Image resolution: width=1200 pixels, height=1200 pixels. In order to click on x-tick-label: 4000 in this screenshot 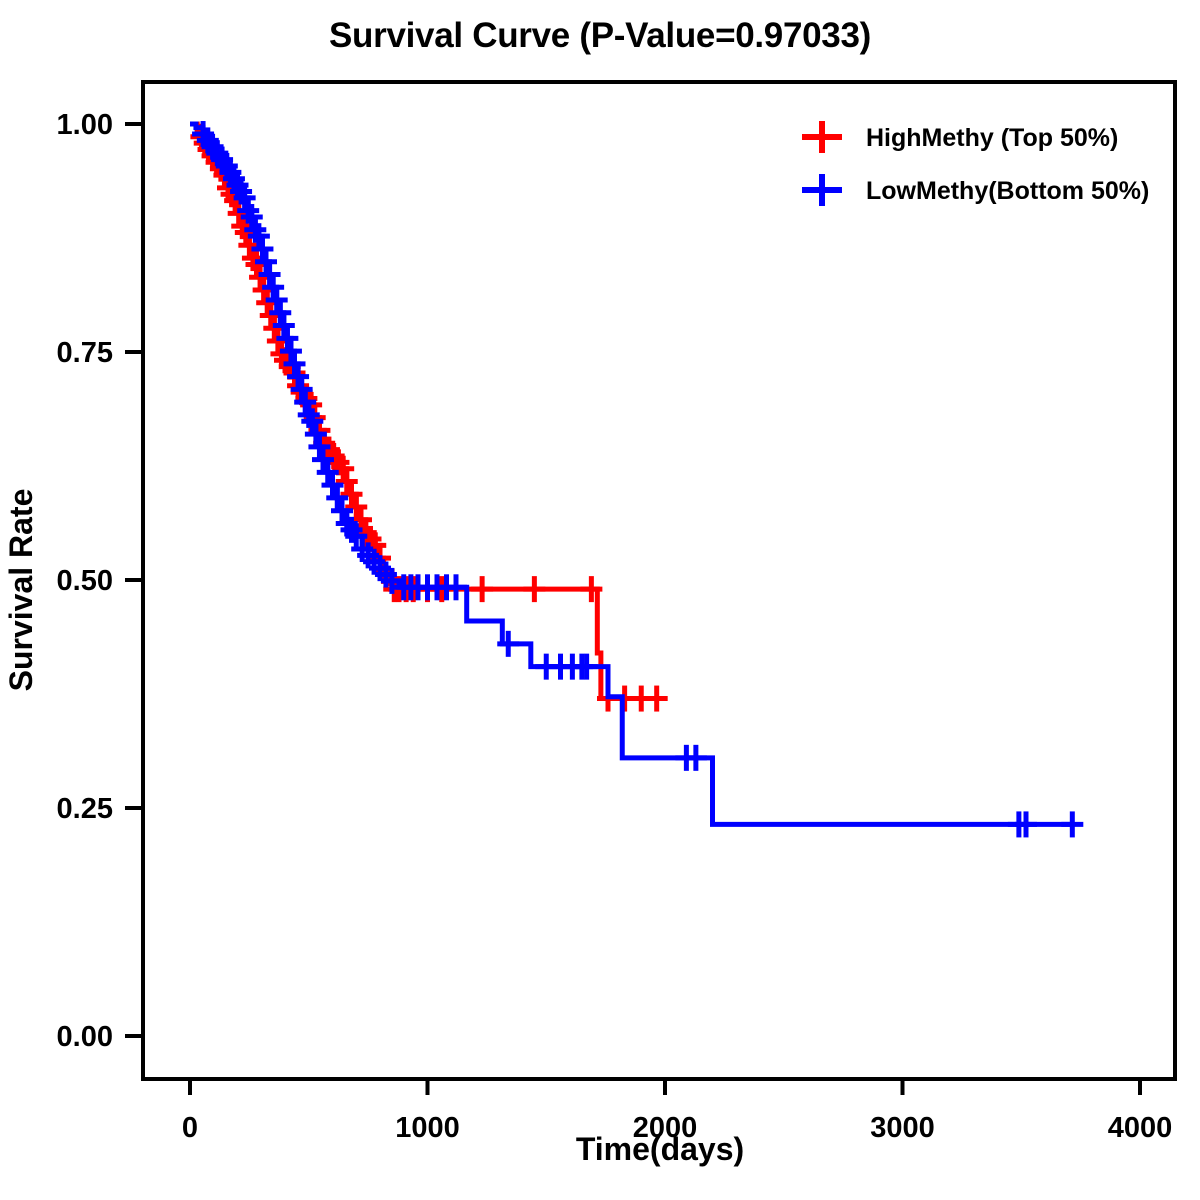, I will do `click(1140, 1128)`.